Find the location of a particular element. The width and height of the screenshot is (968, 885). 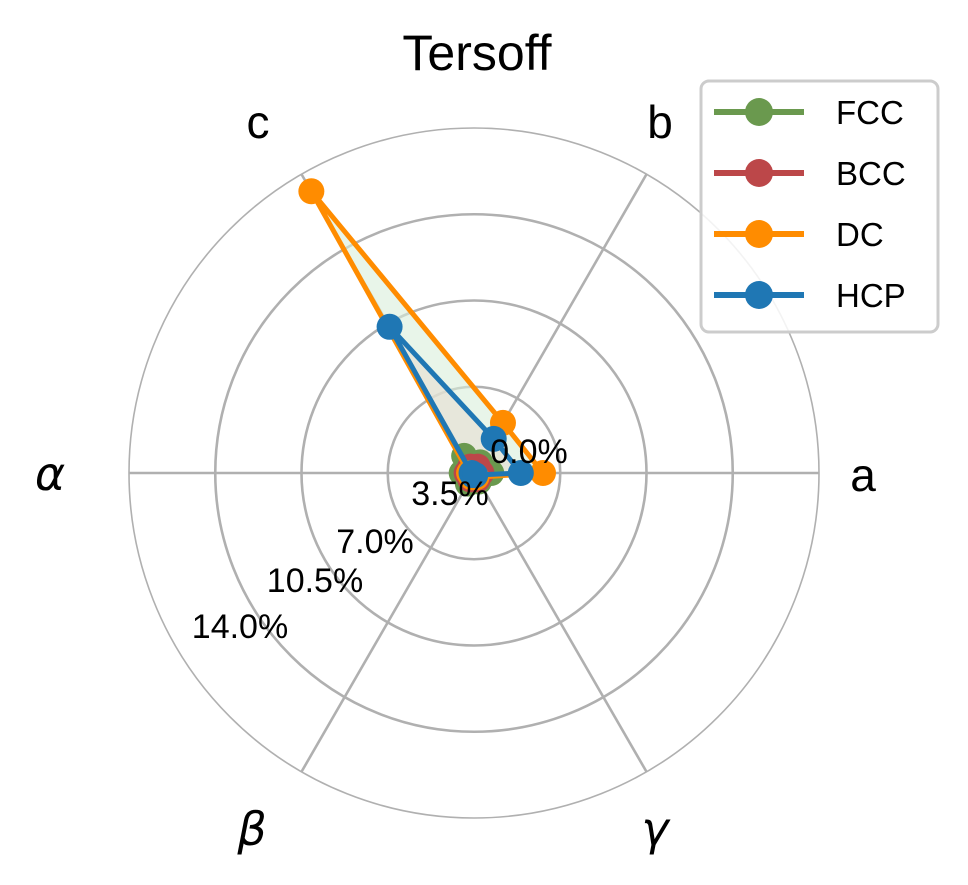

radial-tick-label: 14.0% is located at coordinates (240, 627).